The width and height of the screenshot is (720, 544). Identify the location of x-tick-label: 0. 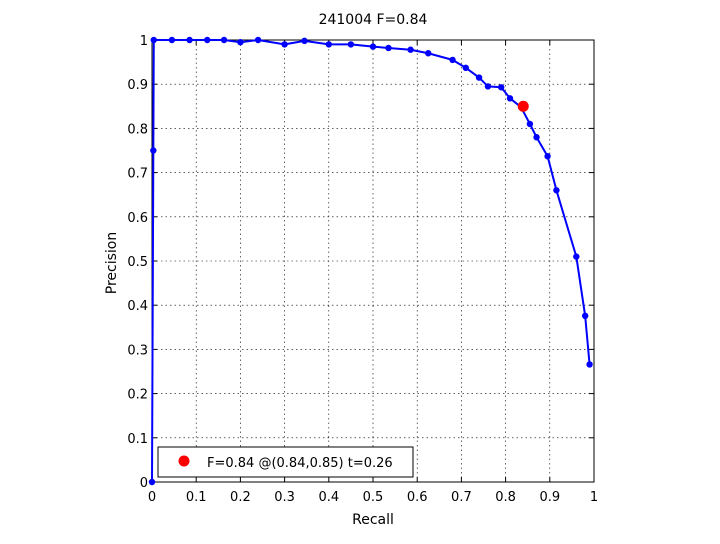
(152, 497).